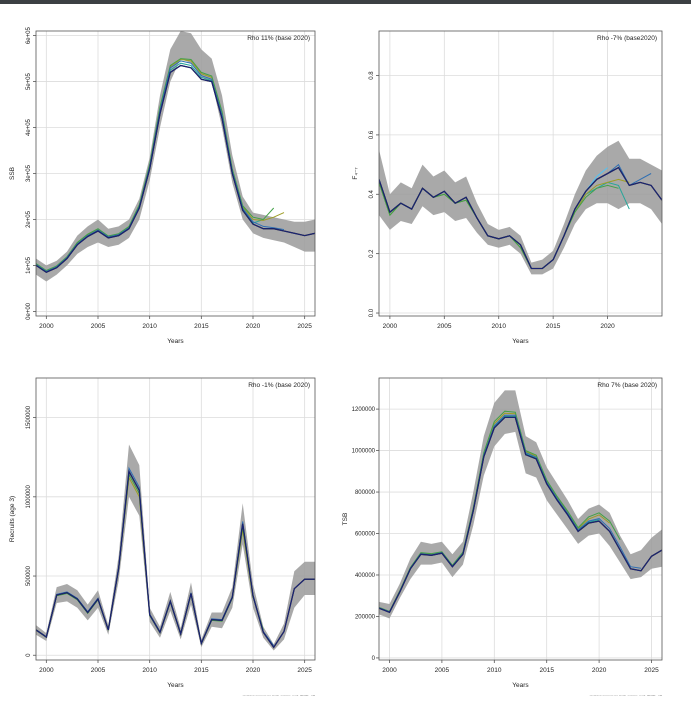 The width and height of the screenshot is (691, 701). I want to click on page-left-margin, so click(3, 350).